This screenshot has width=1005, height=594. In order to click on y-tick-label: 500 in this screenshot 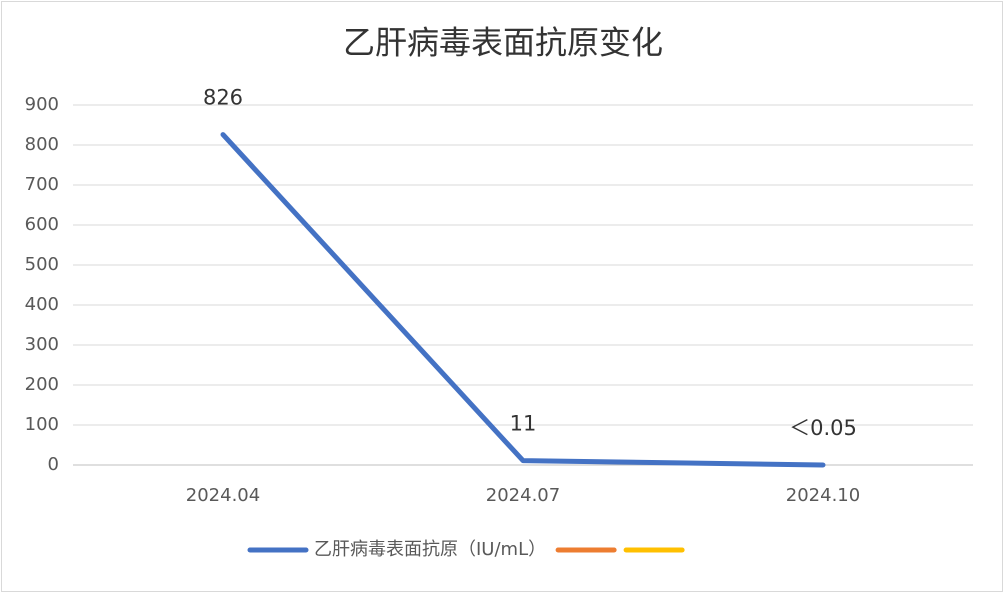, I will do `click(42, 264)`.